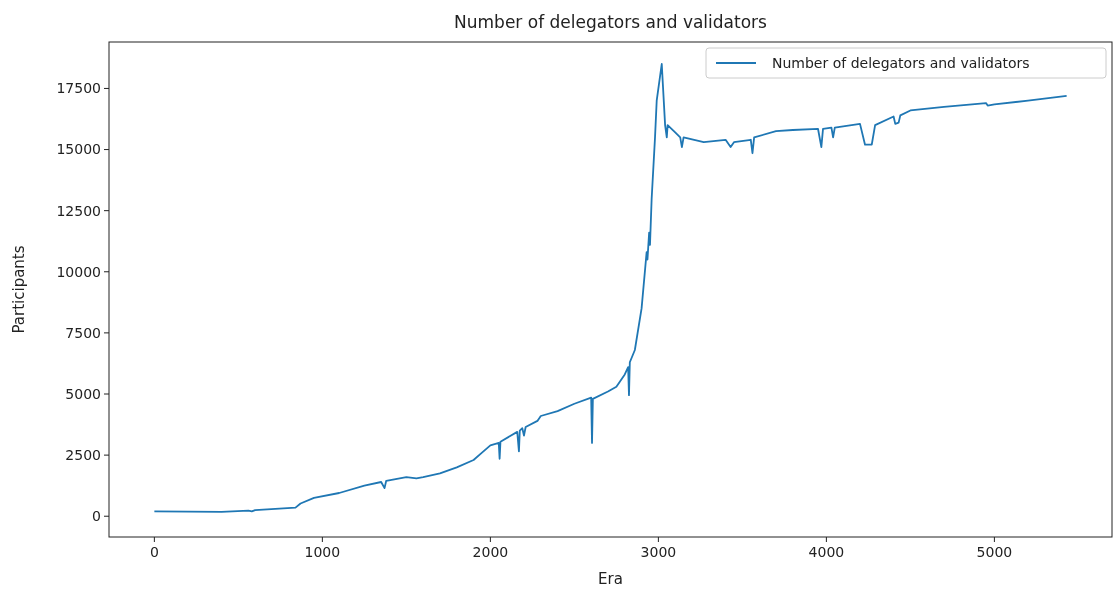  What do you see at coordinates (610, 579) in the screenshot?
I see `x-axis-title: Era` at bounding box center [610, 579].